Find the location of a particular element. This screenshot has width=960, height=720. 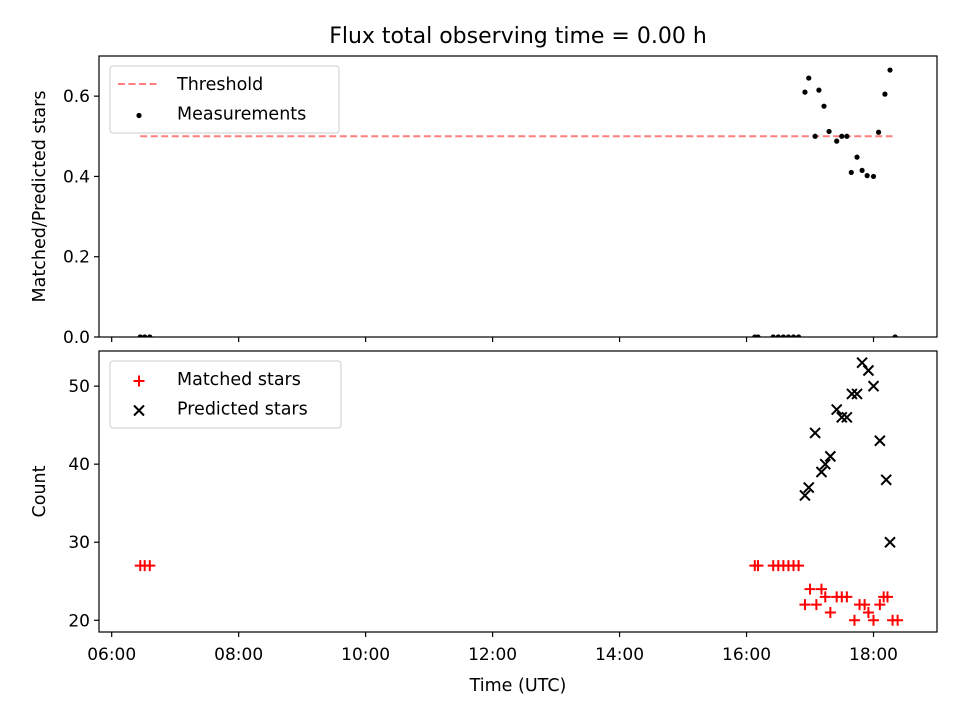

x-tick-label: 10:00 is located at coordinates (365, 655).